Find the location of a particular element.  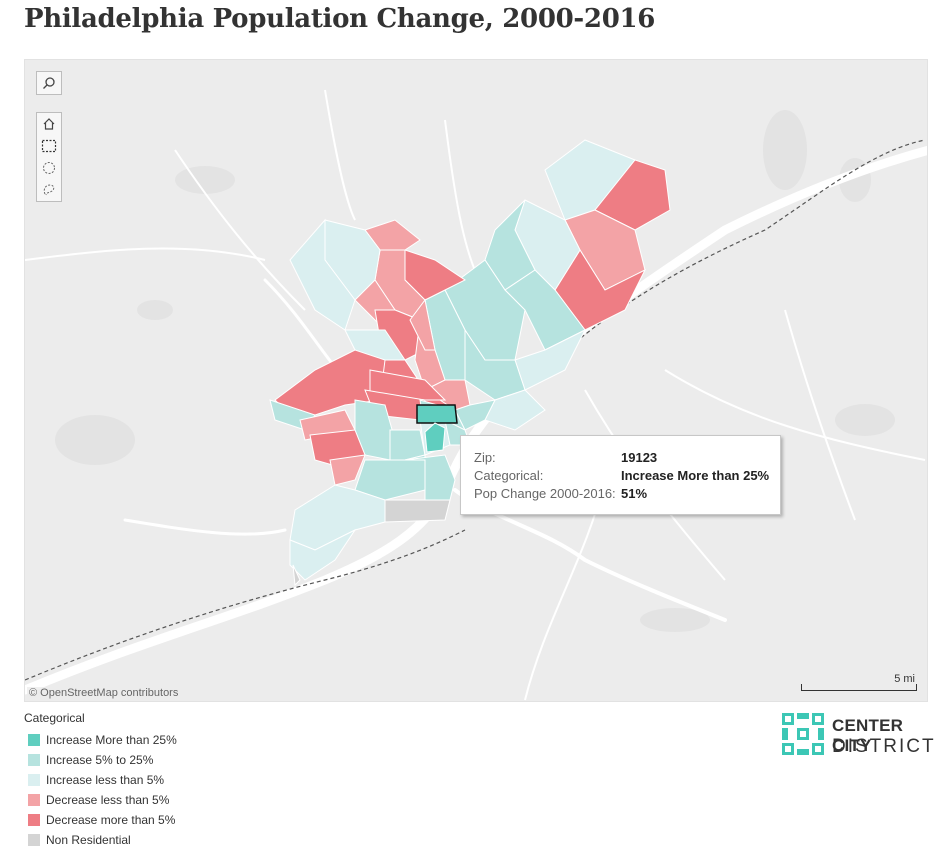

legend-item: Decrease more than 5% is located at coordinates (100, 820).